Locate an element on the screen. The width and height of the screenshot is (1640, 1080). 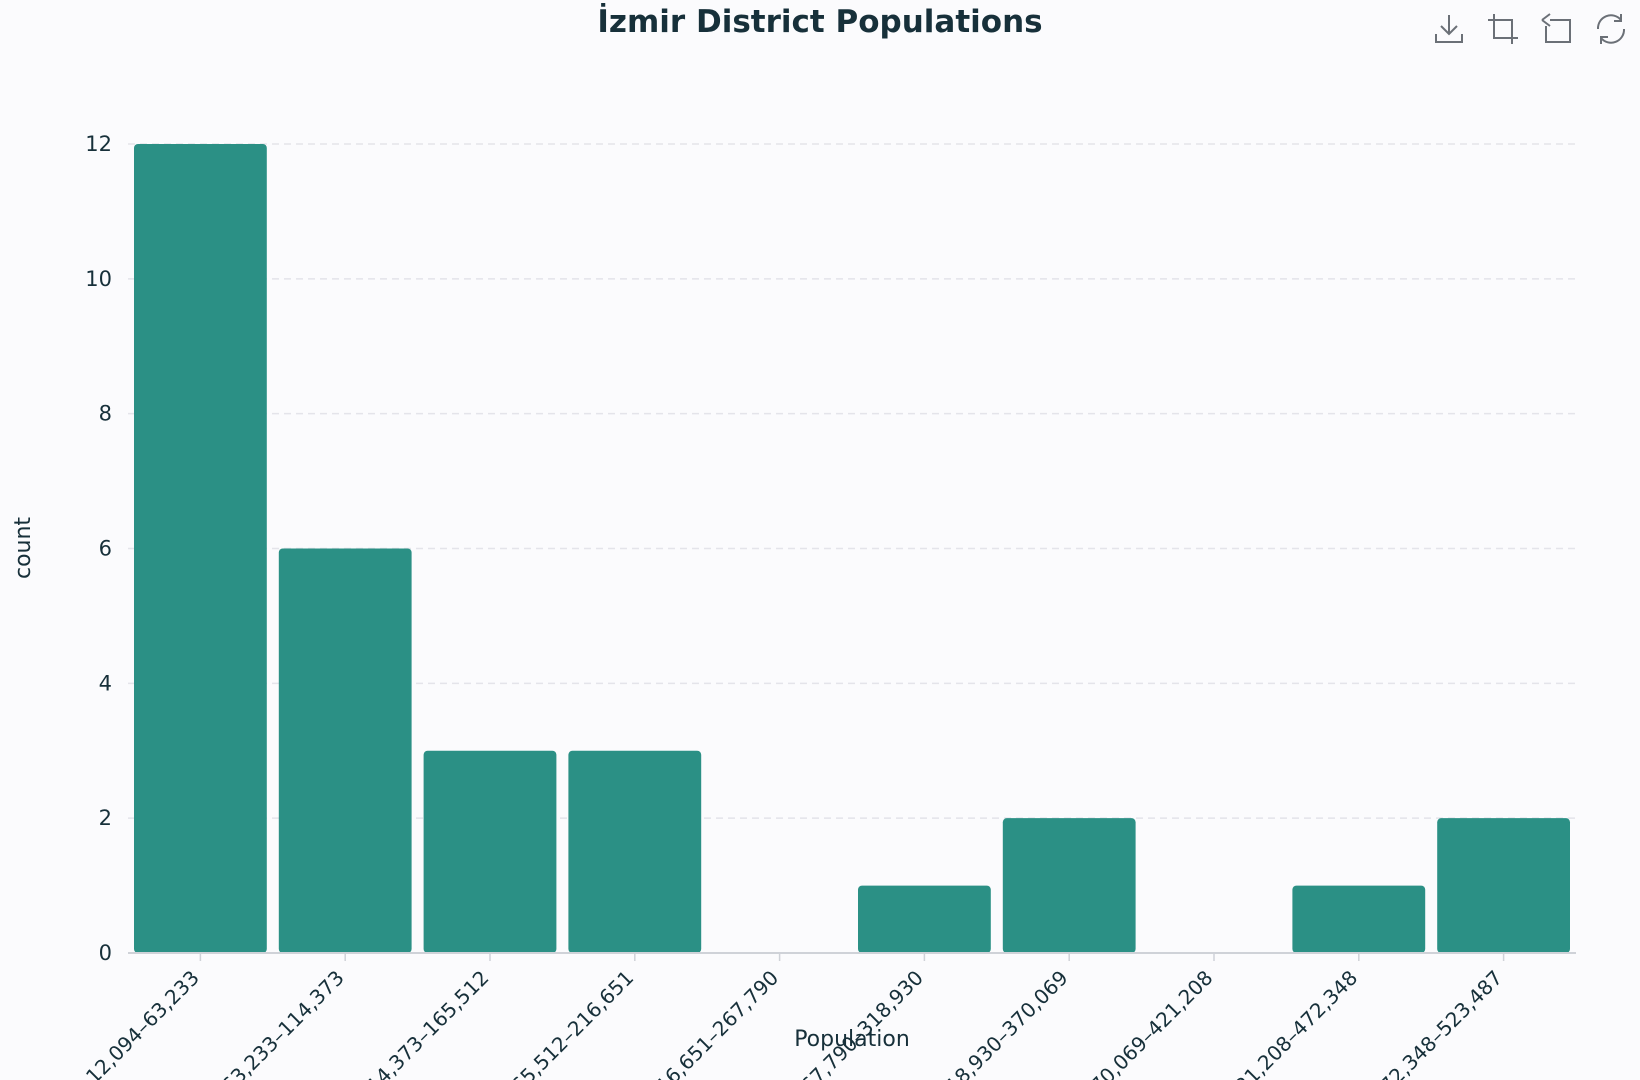
x-tick-label: 114,373–165,512 is located at coordinates (423, 1023).